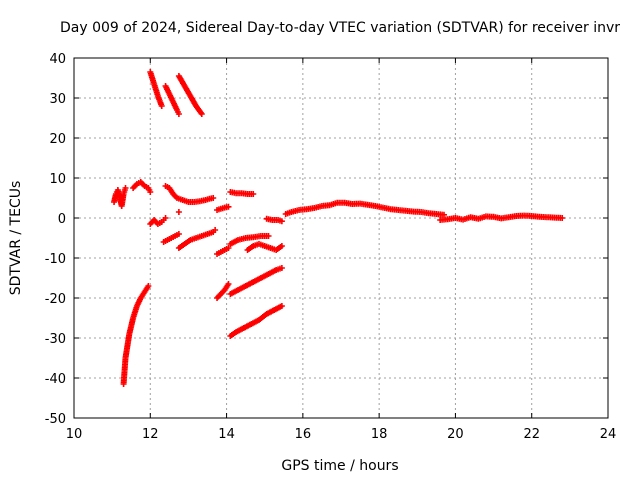 This screenshot has width=640, height=480. I want to click on x-tick-label: 22, so click(531, 434).